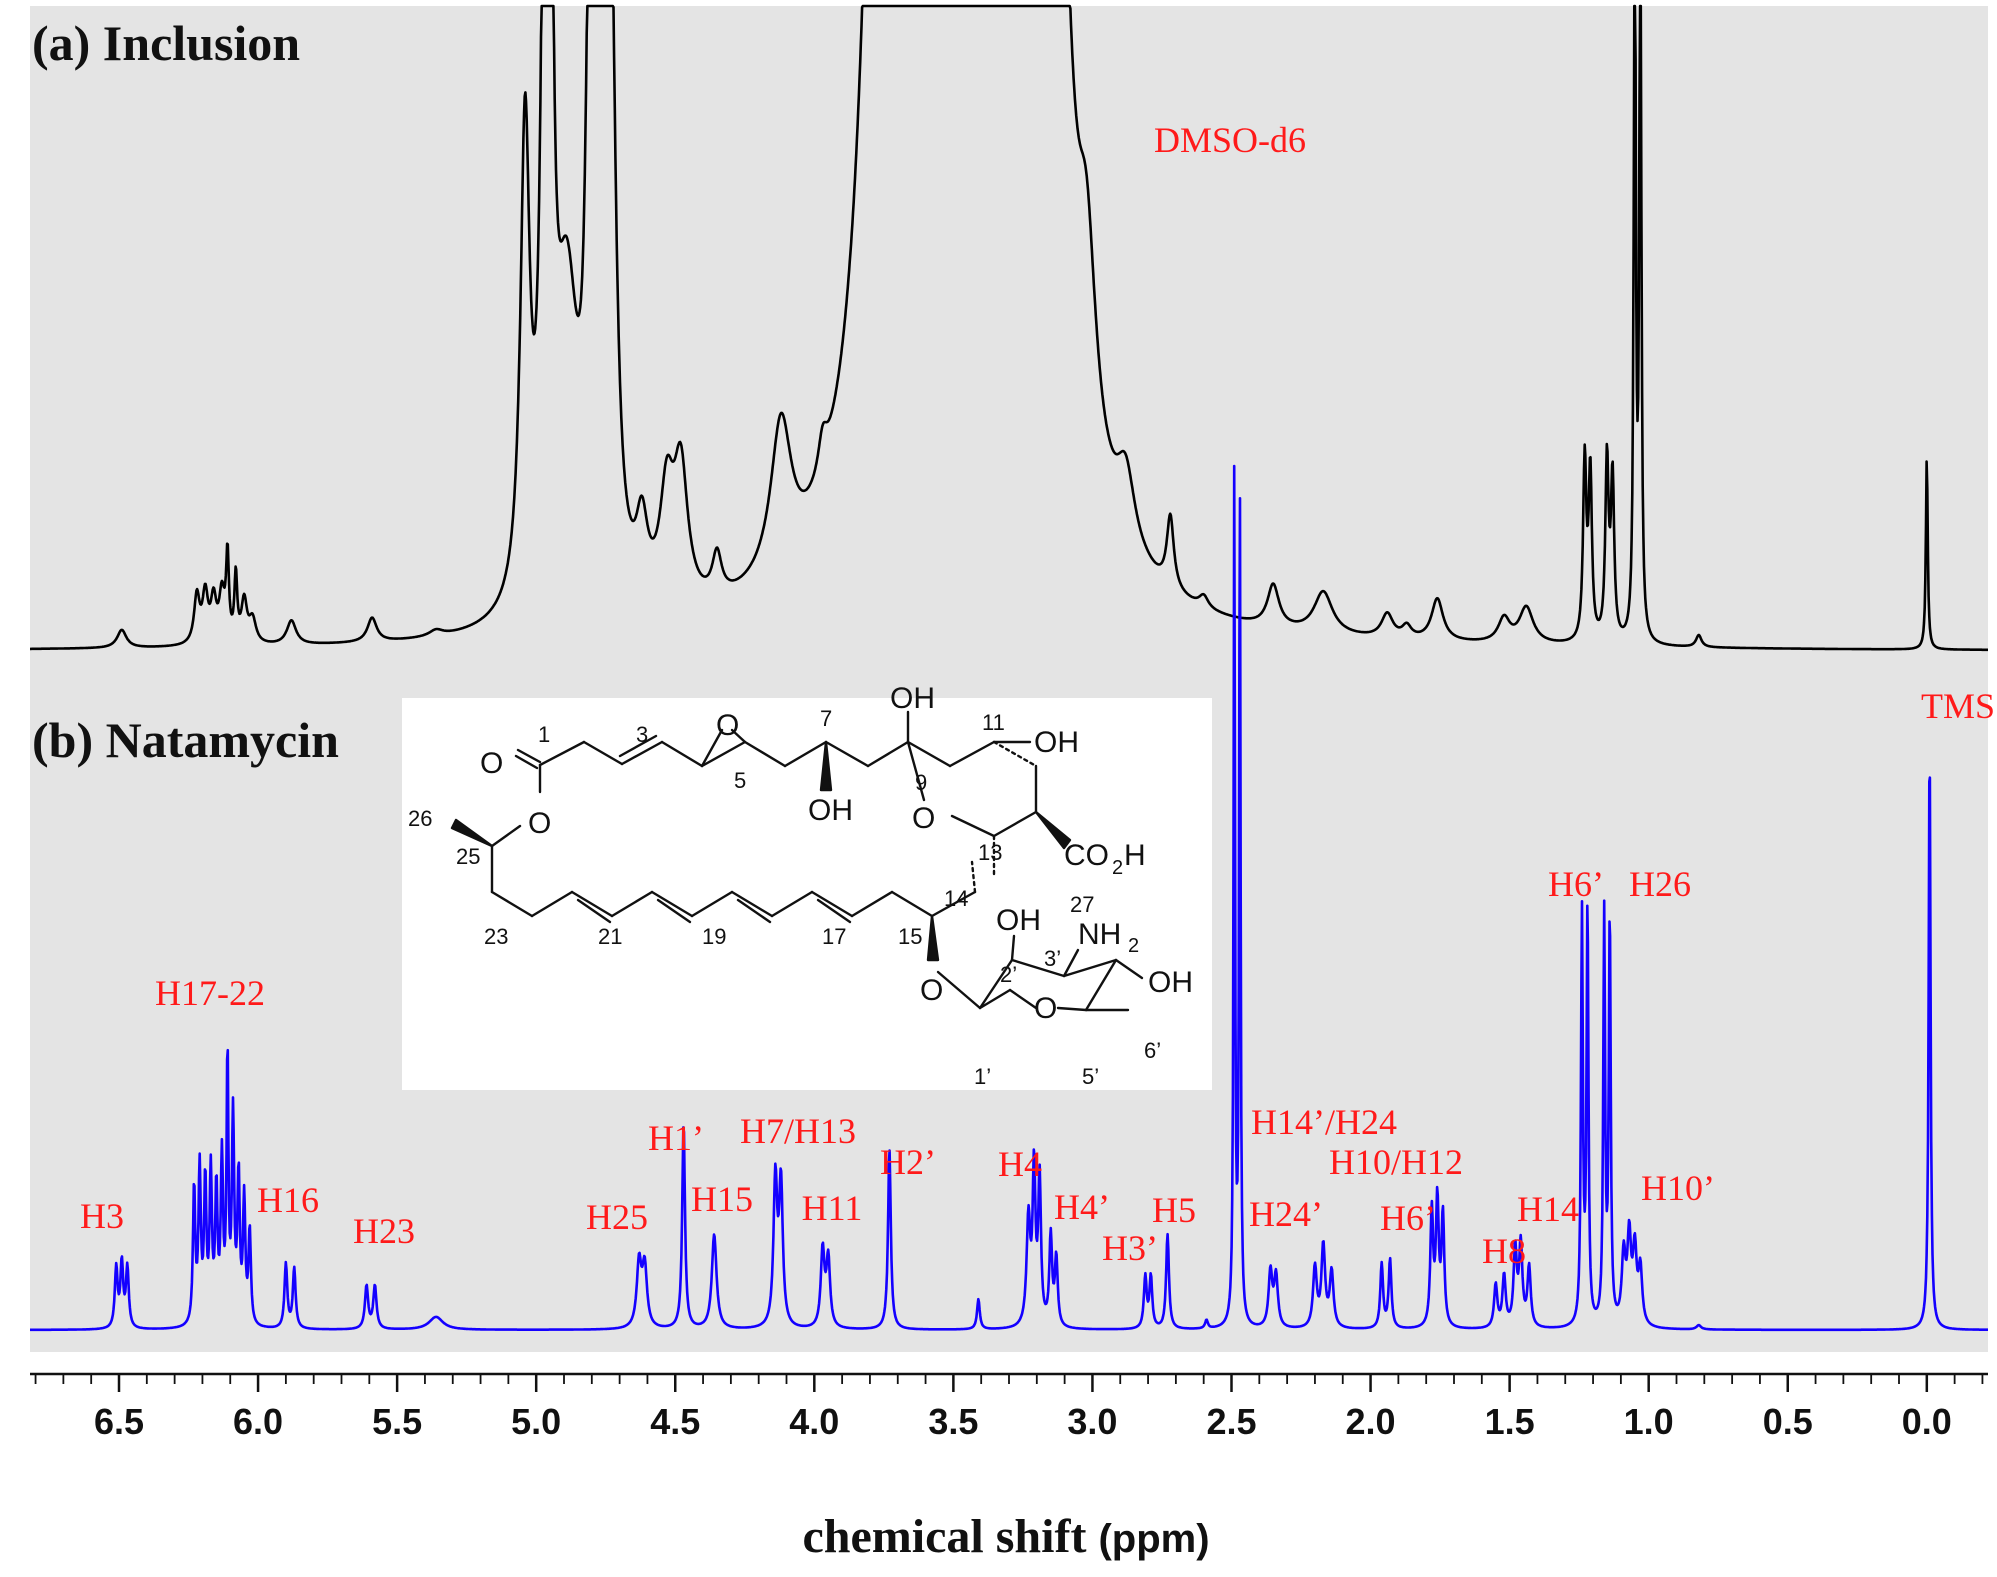 The height and width of the screenshot is (1577, 1997). What do you see at coordinates (166, 43) in the screenshot?
I see `panel-title-a: (a) Inclusion` at bounding box center [166, 43].